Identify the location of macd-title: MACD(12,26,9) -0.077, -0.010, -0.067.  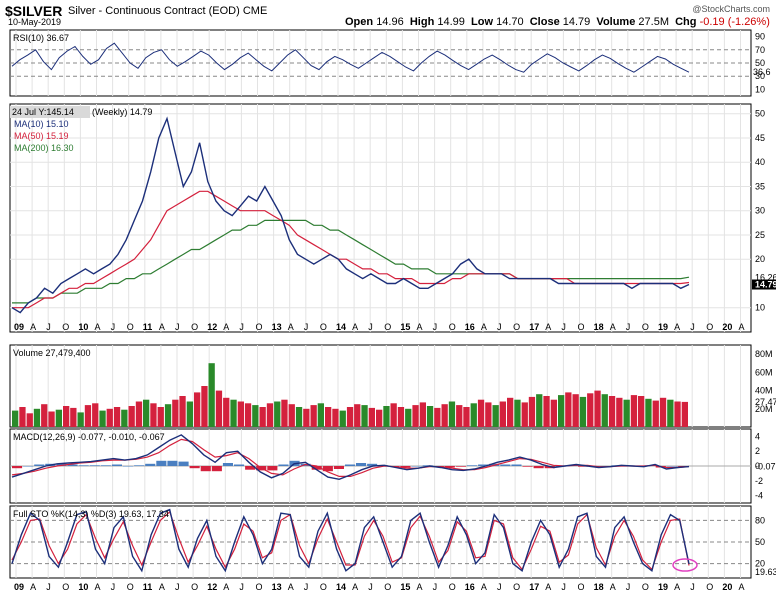
(89, 437).